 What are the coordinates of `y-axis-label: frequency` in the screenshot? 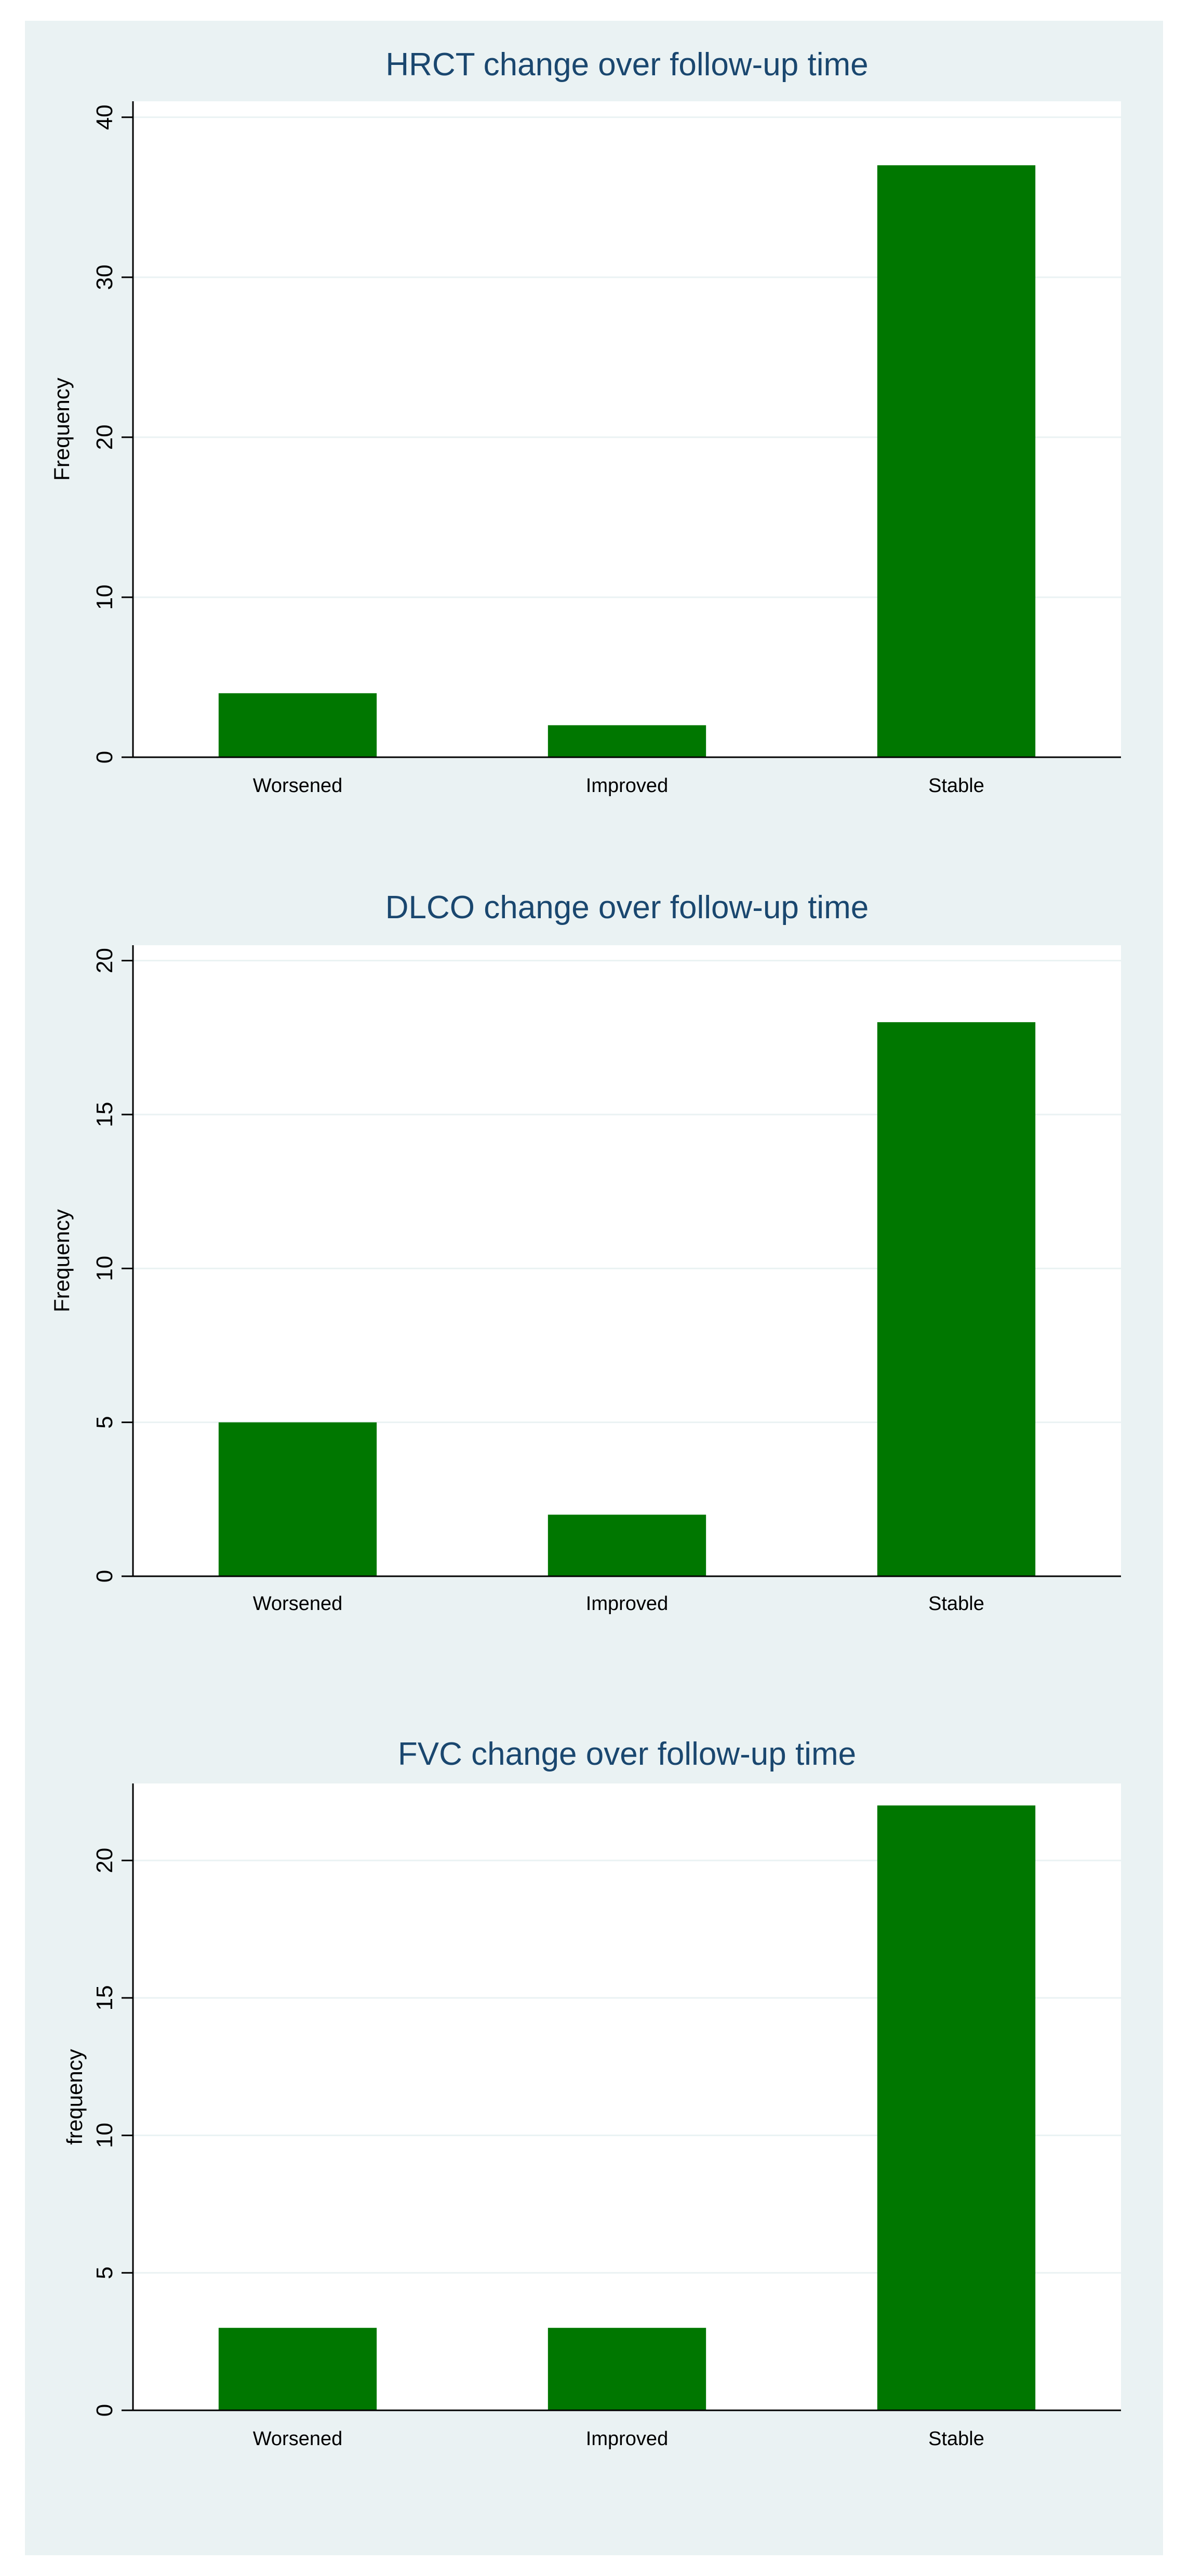 It's located at (74, 2097).